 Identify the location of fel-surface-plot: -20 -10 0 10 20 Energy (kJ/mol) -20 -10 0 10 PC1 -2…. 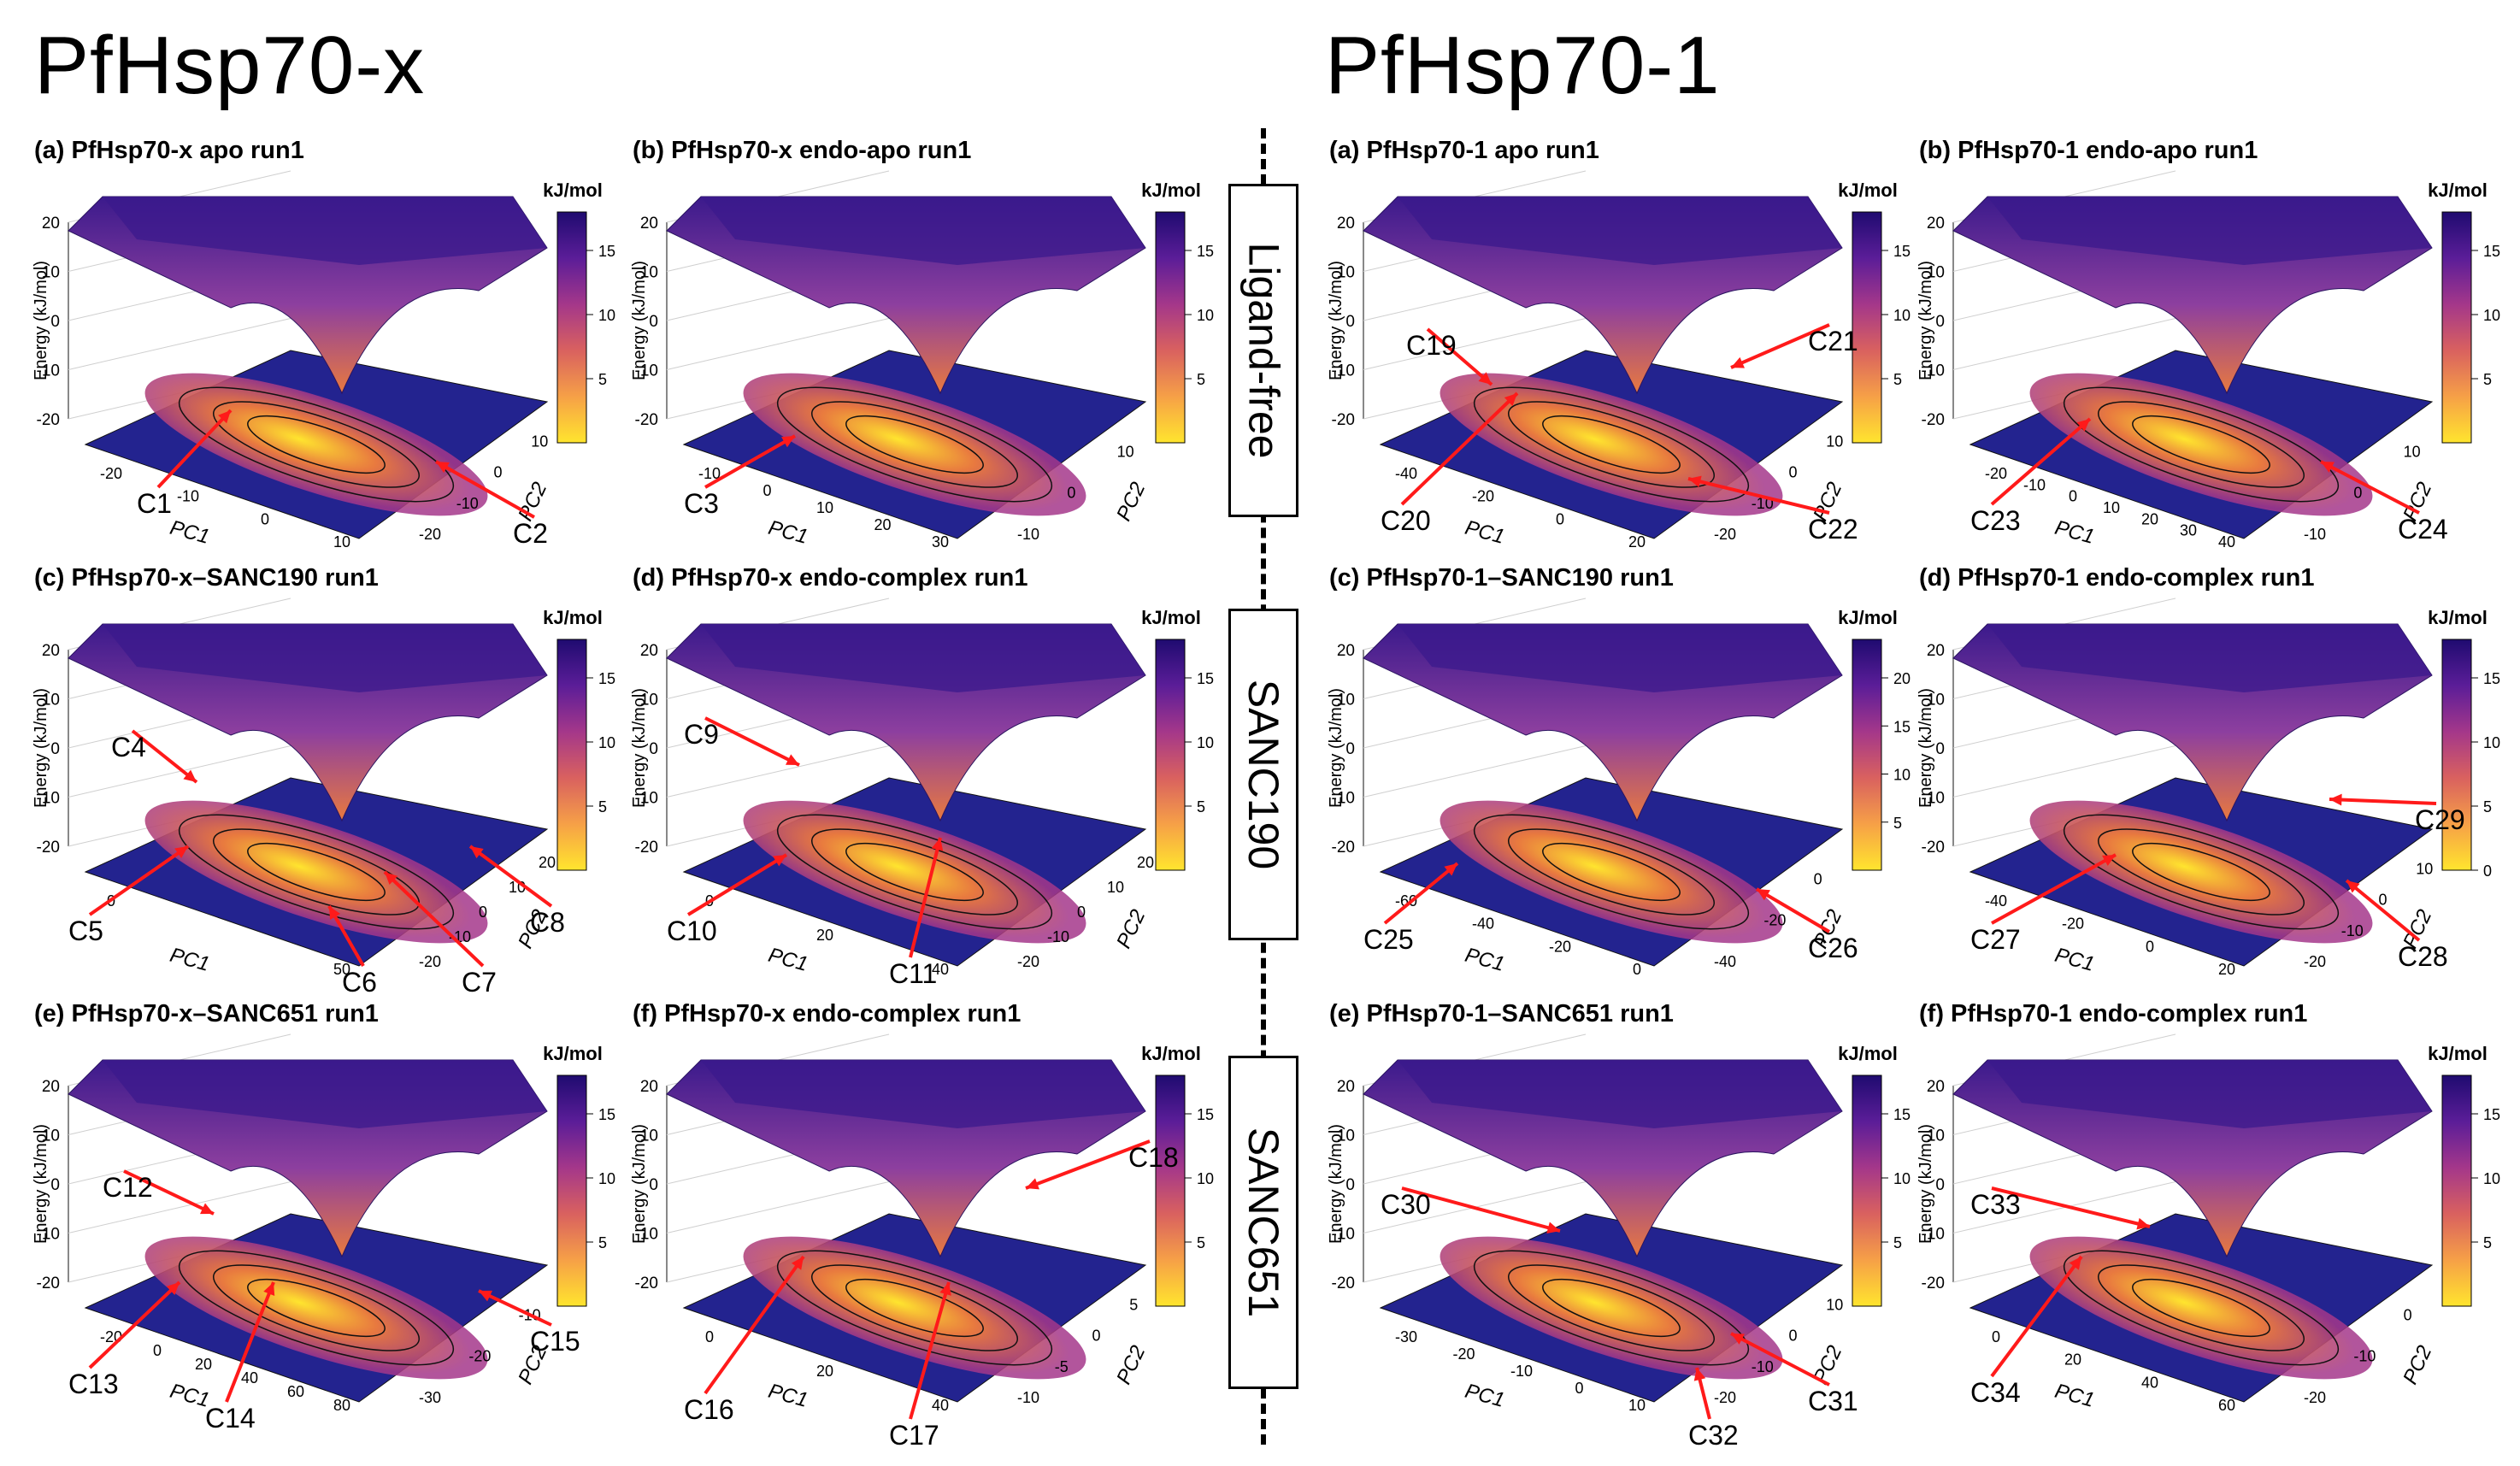
(323, 360).